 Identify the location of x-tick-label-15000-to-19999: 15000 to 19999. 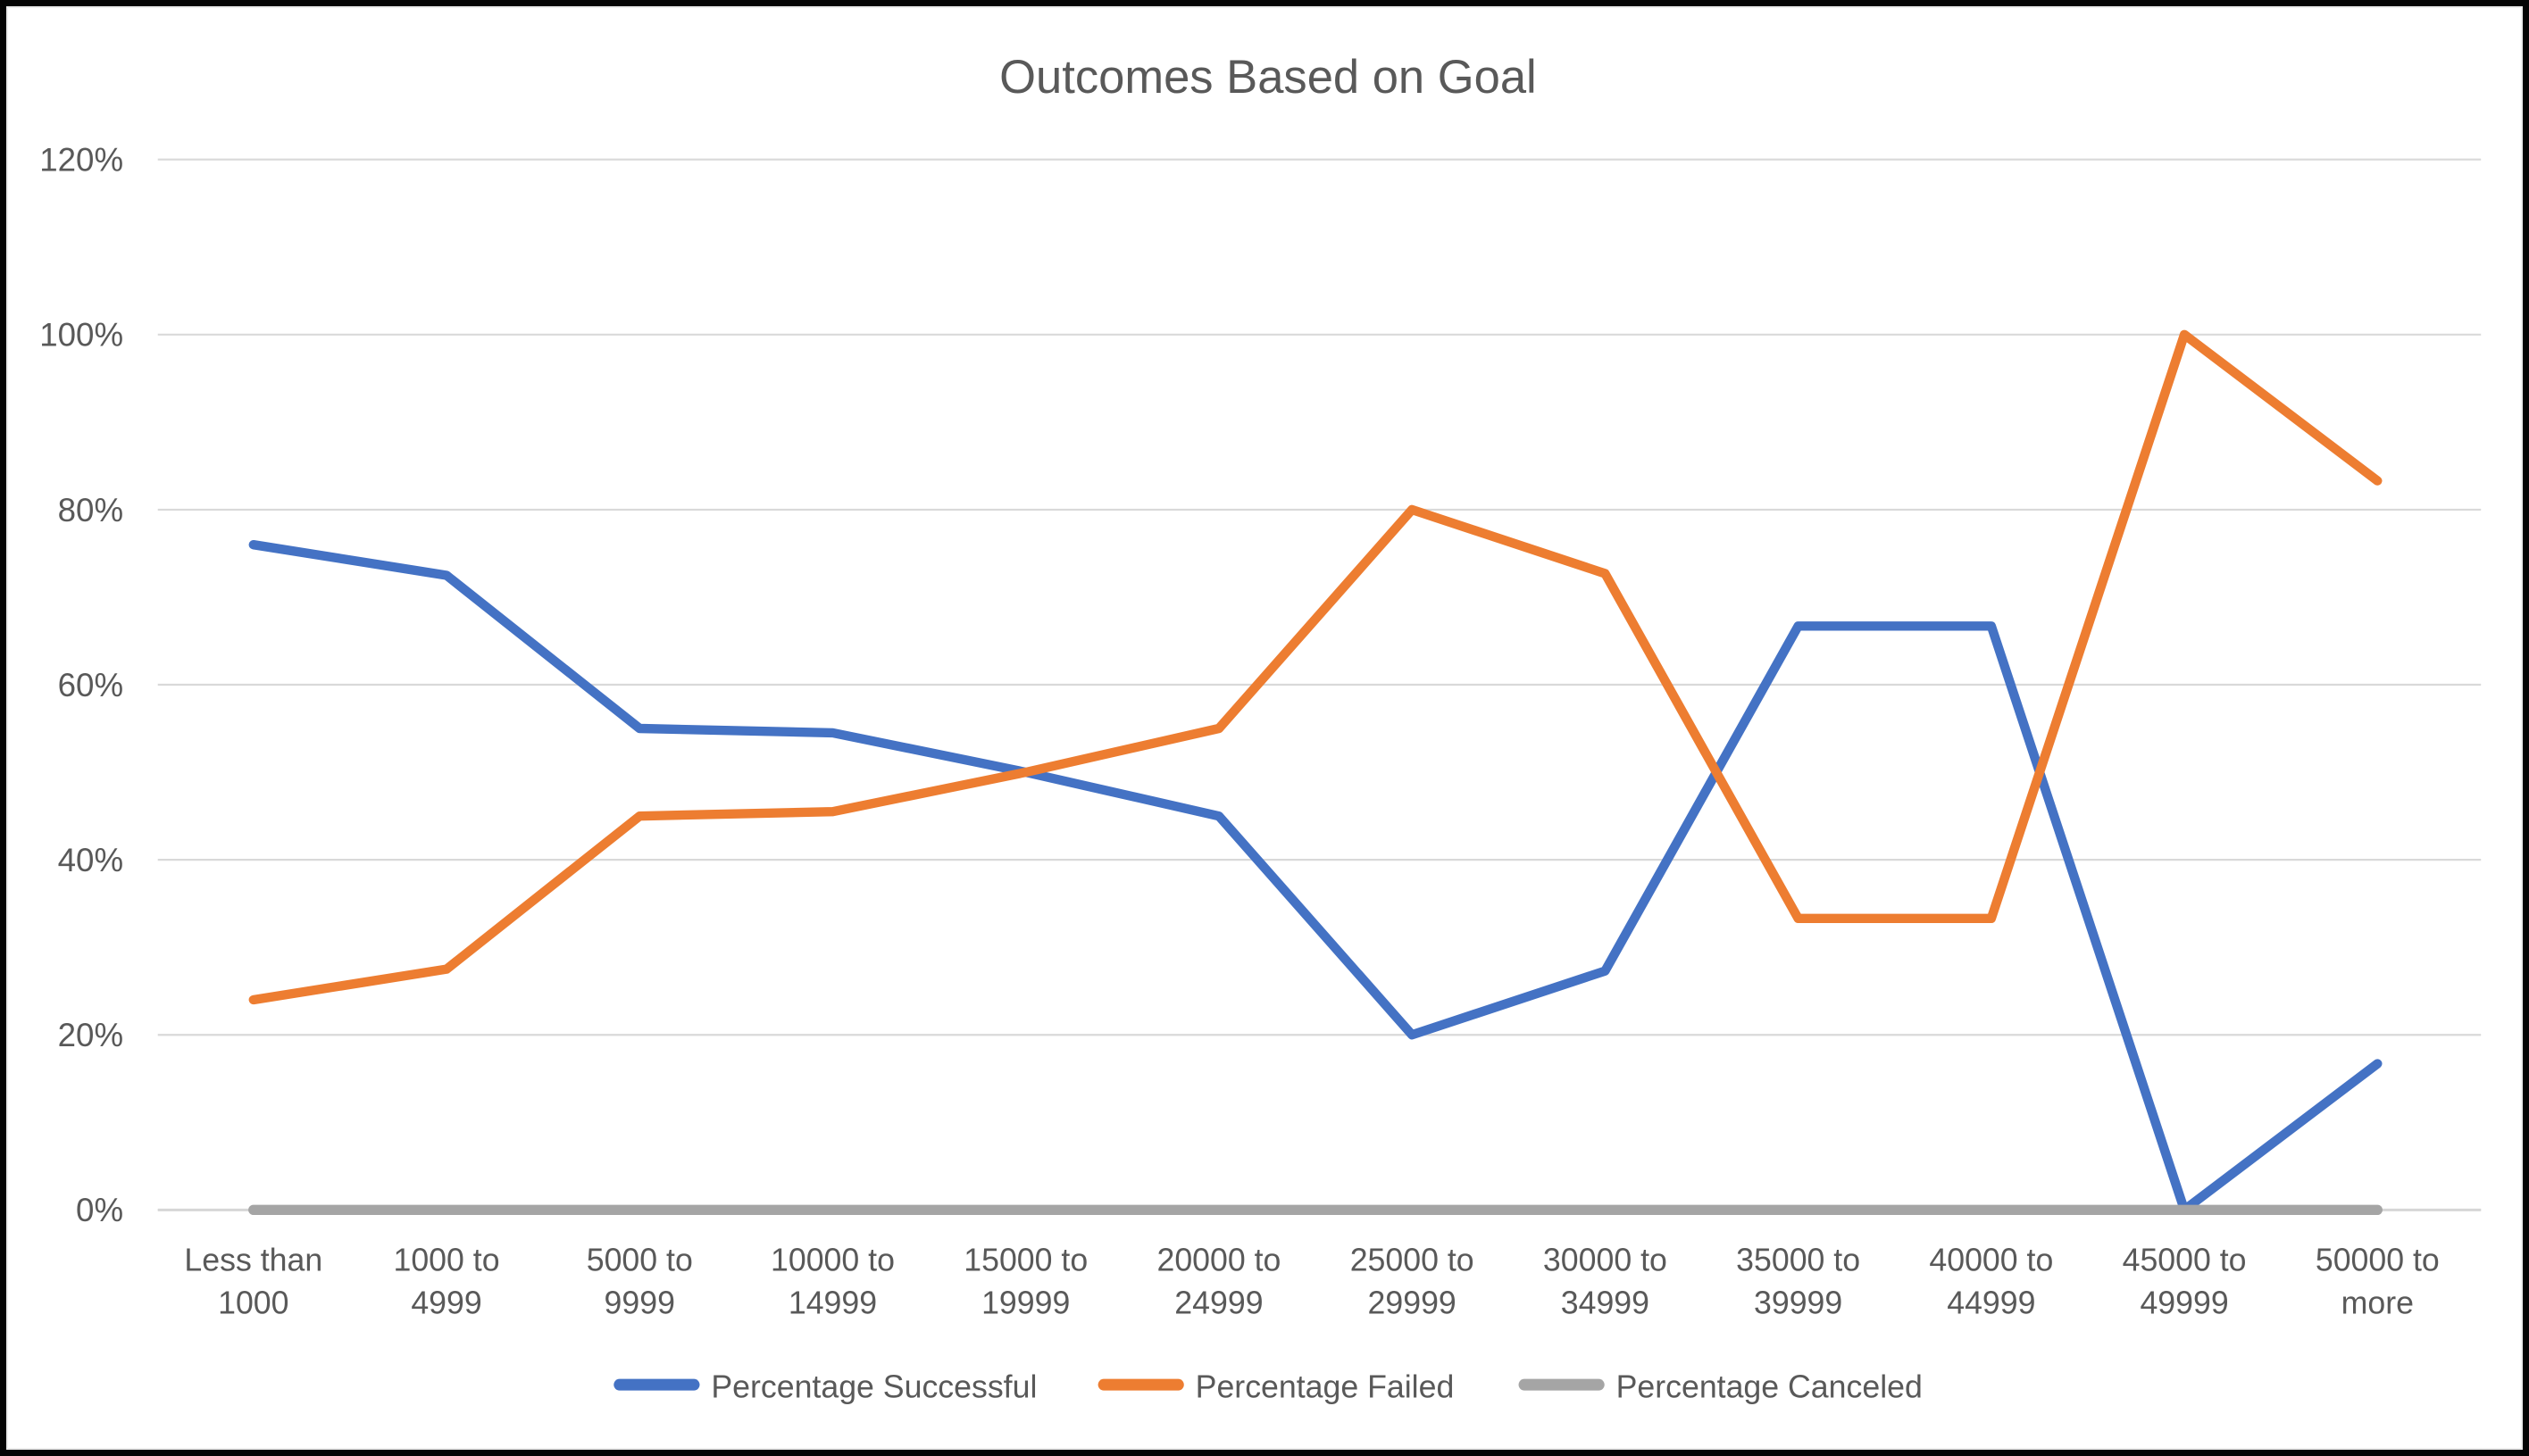
(1026, 1282).